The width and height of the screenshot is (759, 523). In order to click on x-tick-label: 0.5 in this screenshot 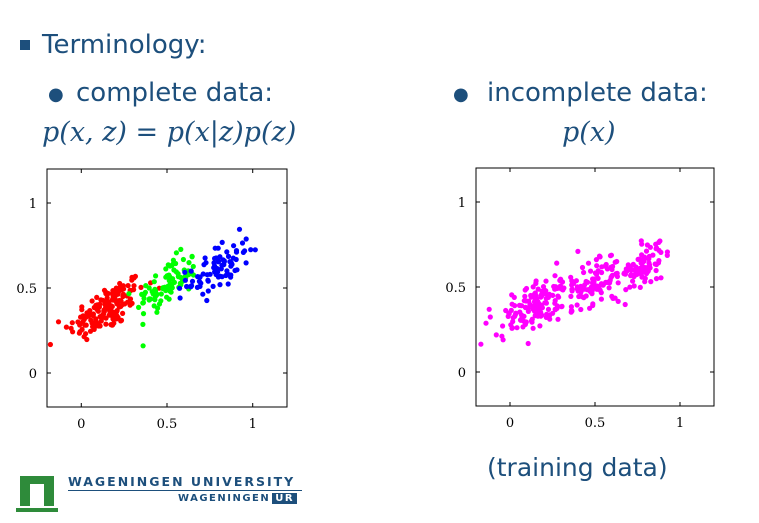, I will do `click(595, 423)`.